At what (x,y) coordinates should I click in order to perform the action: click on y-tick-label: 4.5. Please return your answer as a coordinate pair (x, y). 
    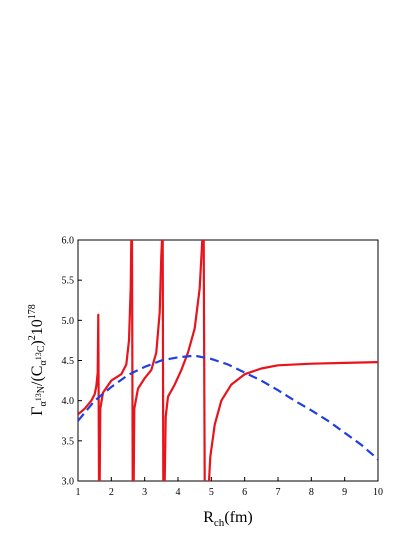
    Looking at the image, I should click on (68, 361).